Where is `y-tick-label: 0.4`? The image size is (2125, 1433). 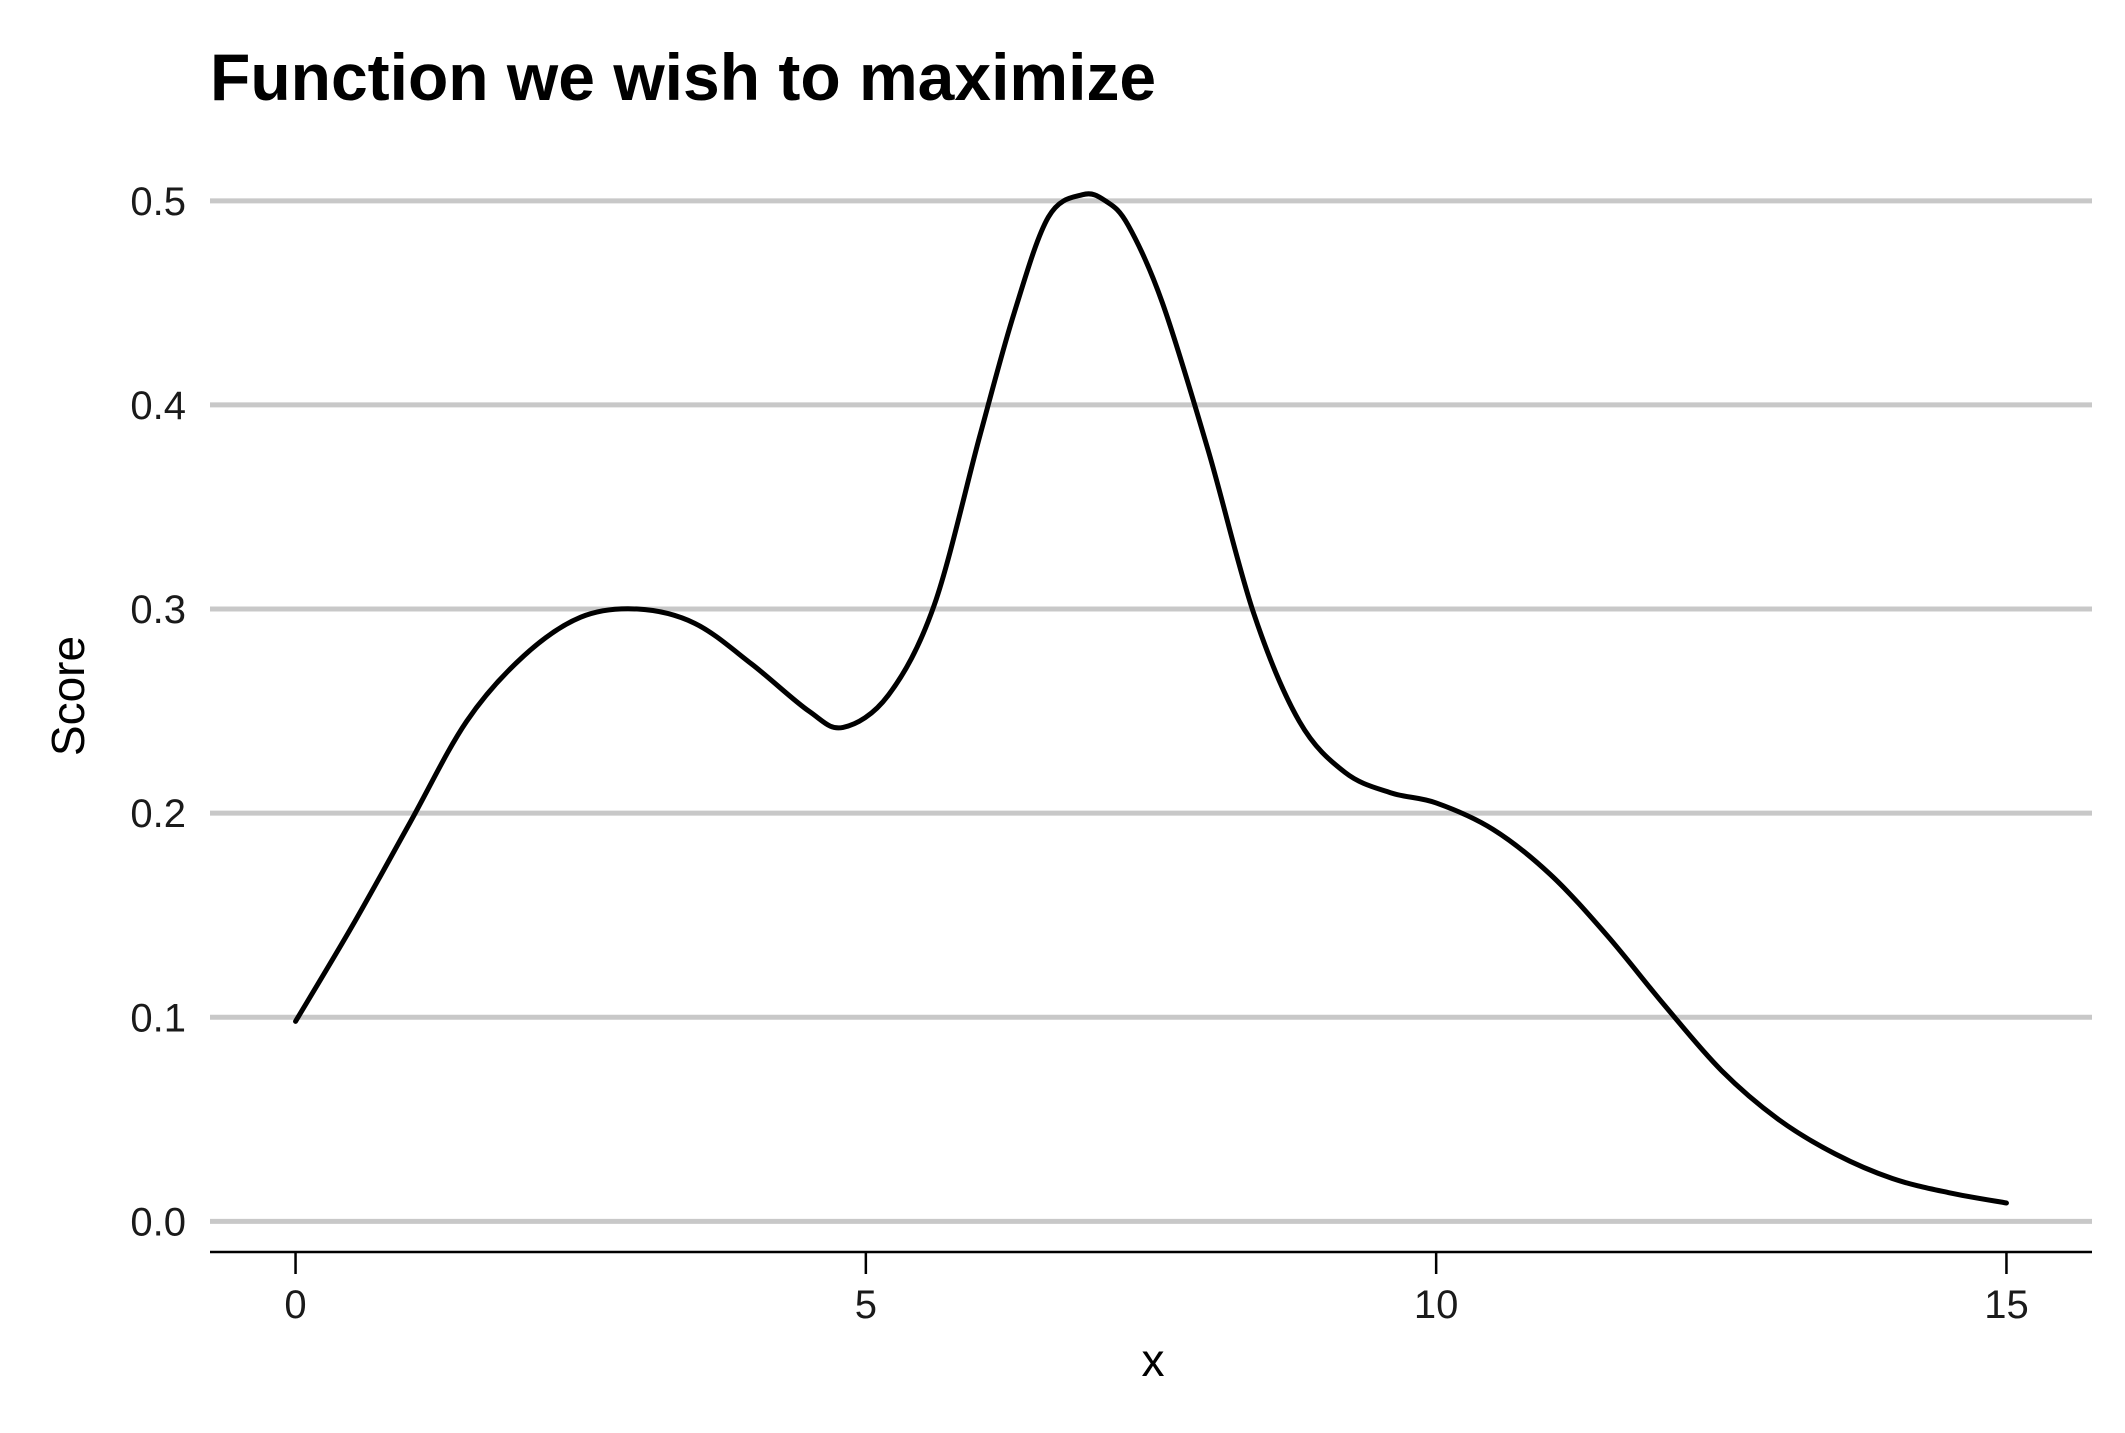
y-tick-label: 0.4 is located at coordinates (158, 406).